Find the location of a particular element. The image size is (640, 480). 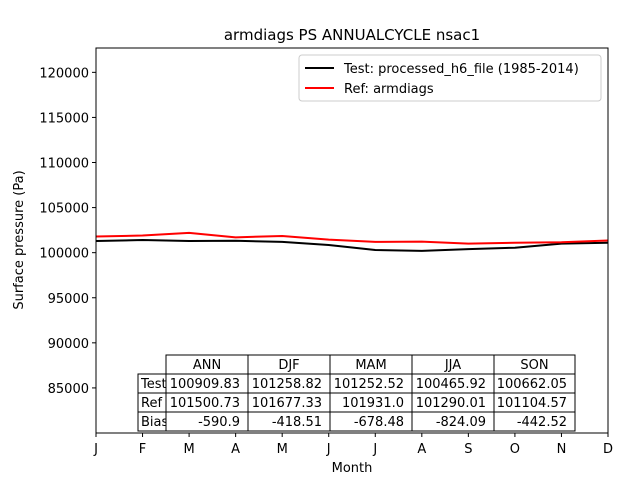

y-tick-label: 120000 is located at coordinates (64, 73).